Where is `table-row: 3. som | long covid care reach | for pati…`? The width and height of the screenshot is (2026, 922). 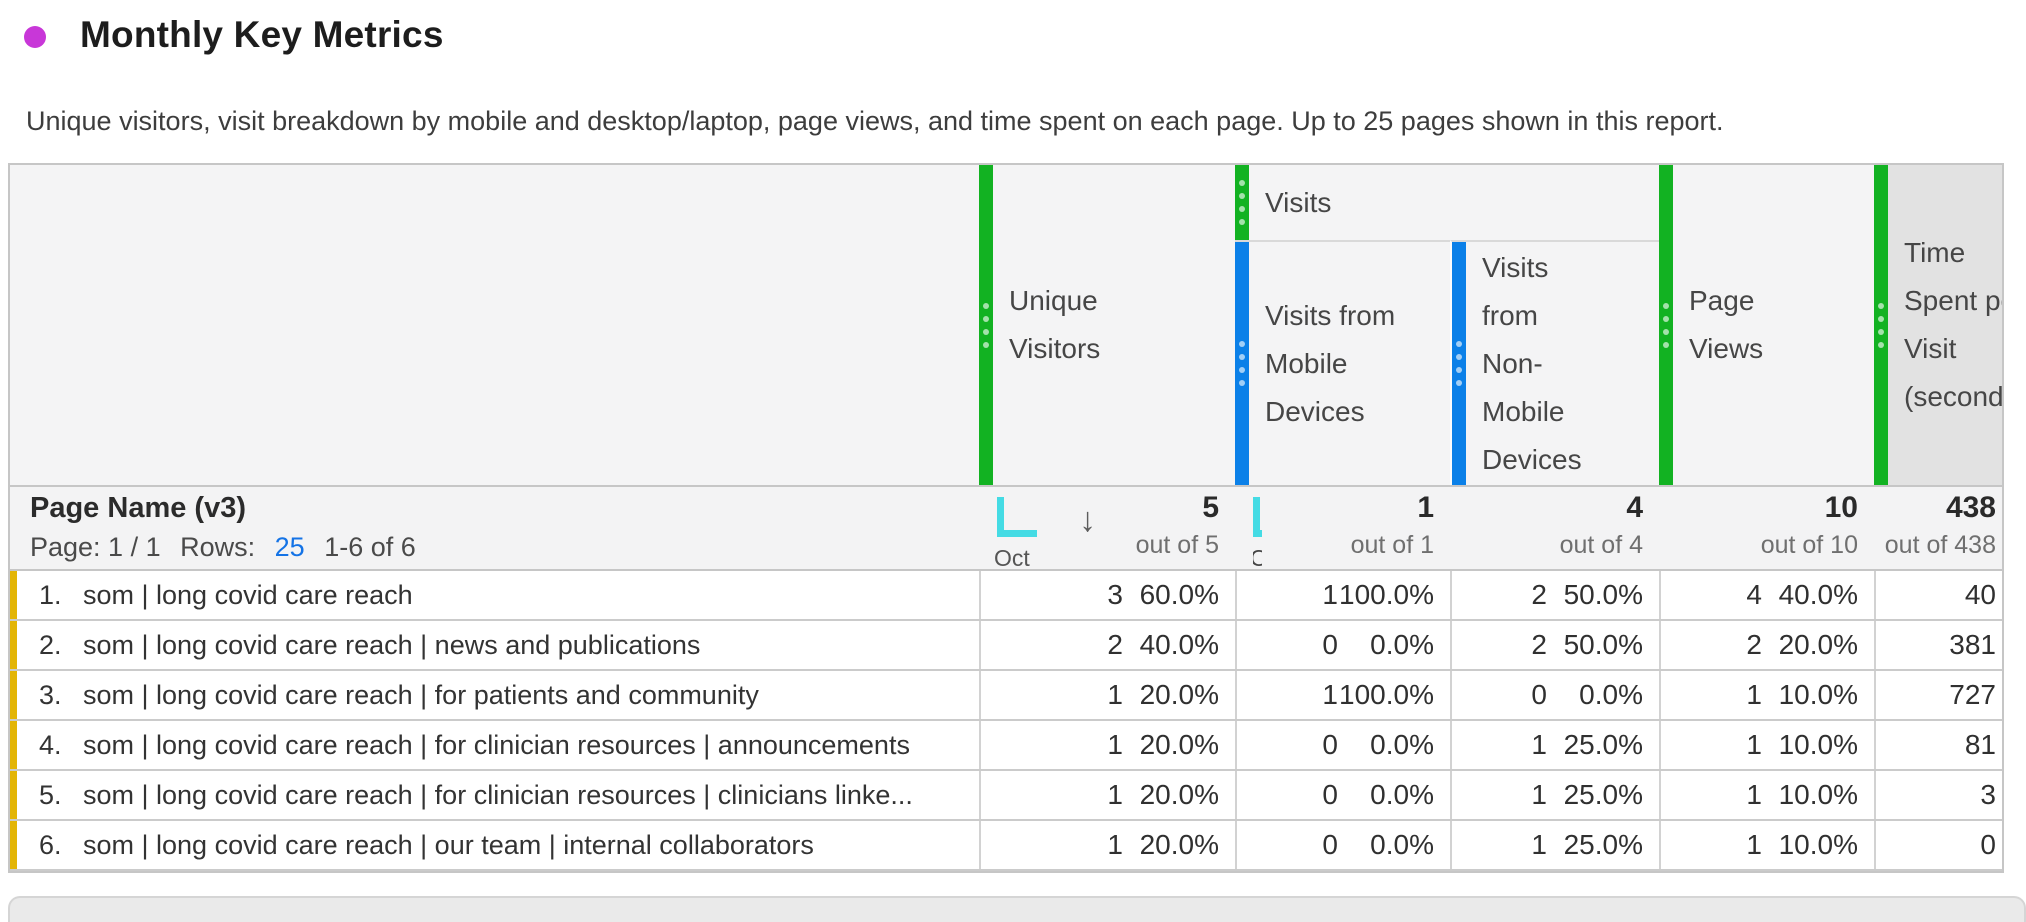 table-row: 3. som | long covid care reach | for pati… is located at coordinates (1006, 696).